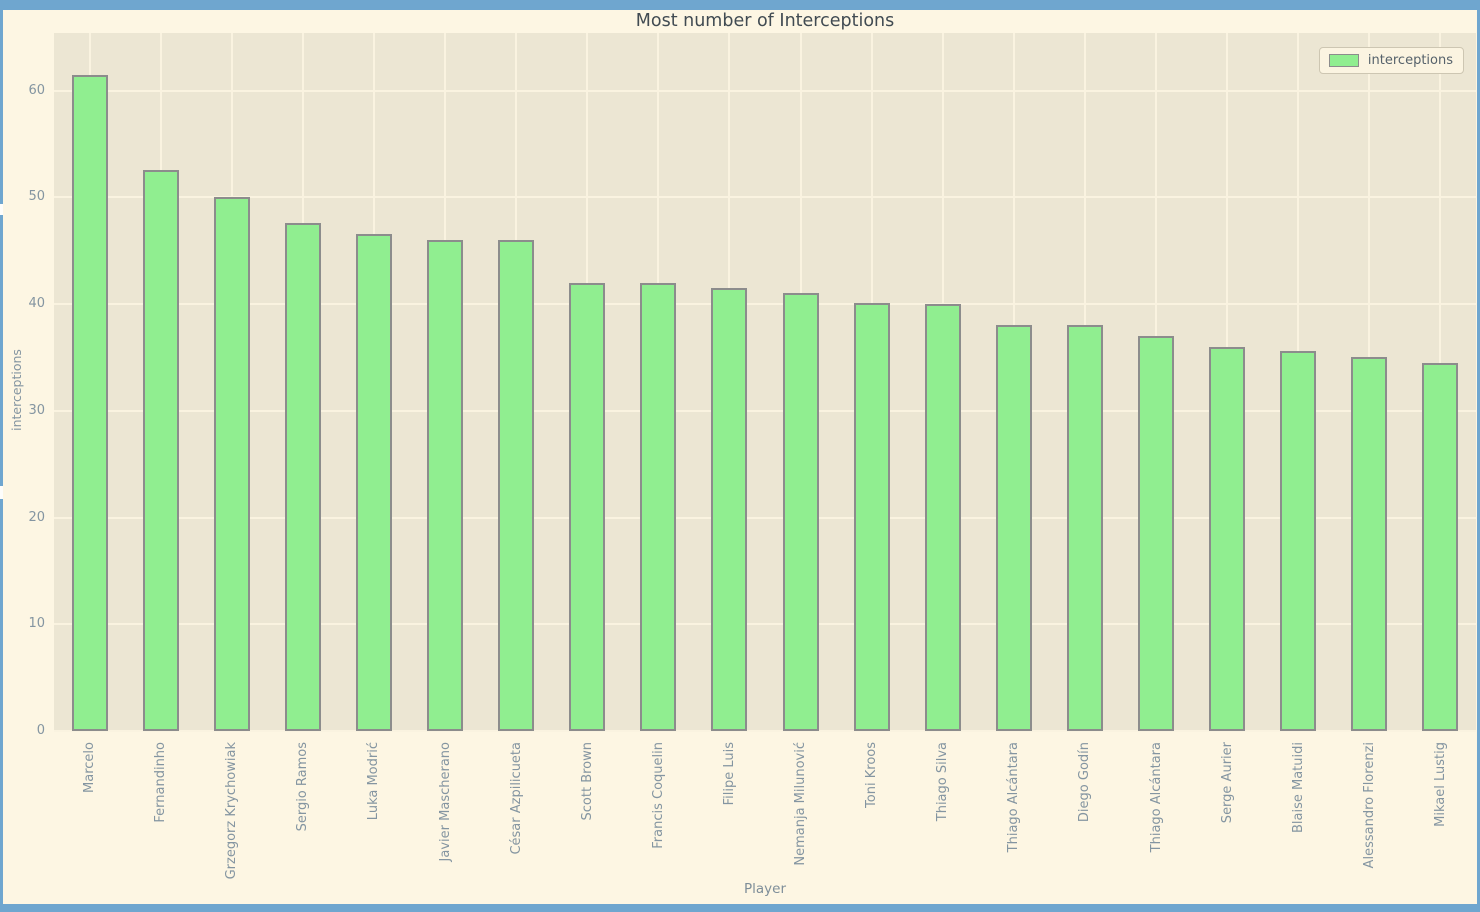  What do you see at coordinates (36, 304) in the screenshot?
I see `y-tick-label: 40` at bounding box center [36, 304].